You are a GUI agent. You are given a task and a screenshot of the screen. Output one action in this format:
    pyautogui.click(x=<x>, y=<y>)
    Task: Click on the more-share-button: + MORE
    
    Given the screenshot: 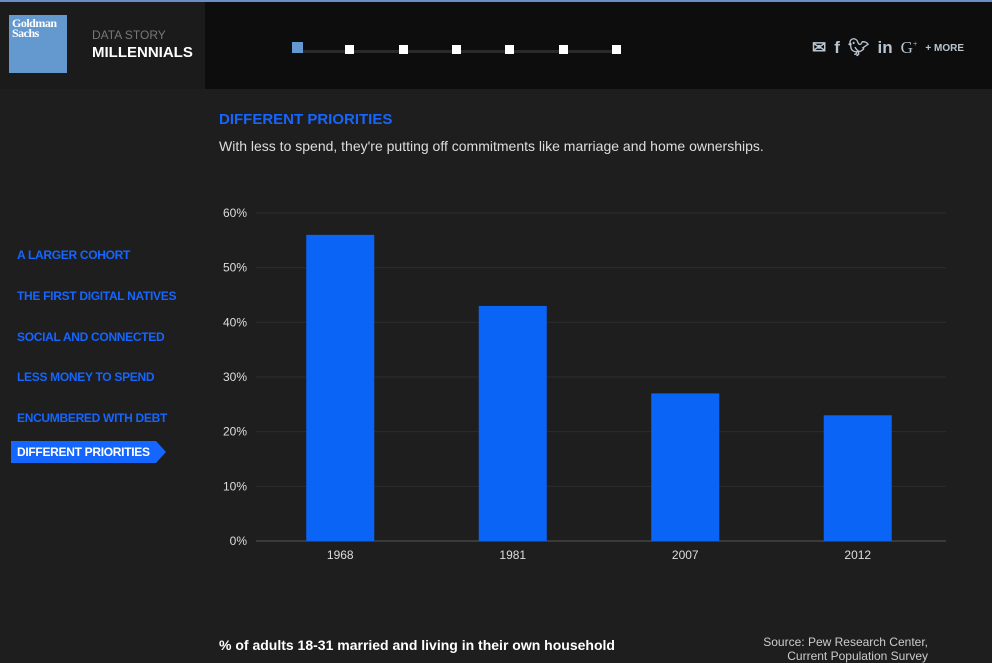 What is the action you would take?
    pyautogui.click(x=944, y=48)
    